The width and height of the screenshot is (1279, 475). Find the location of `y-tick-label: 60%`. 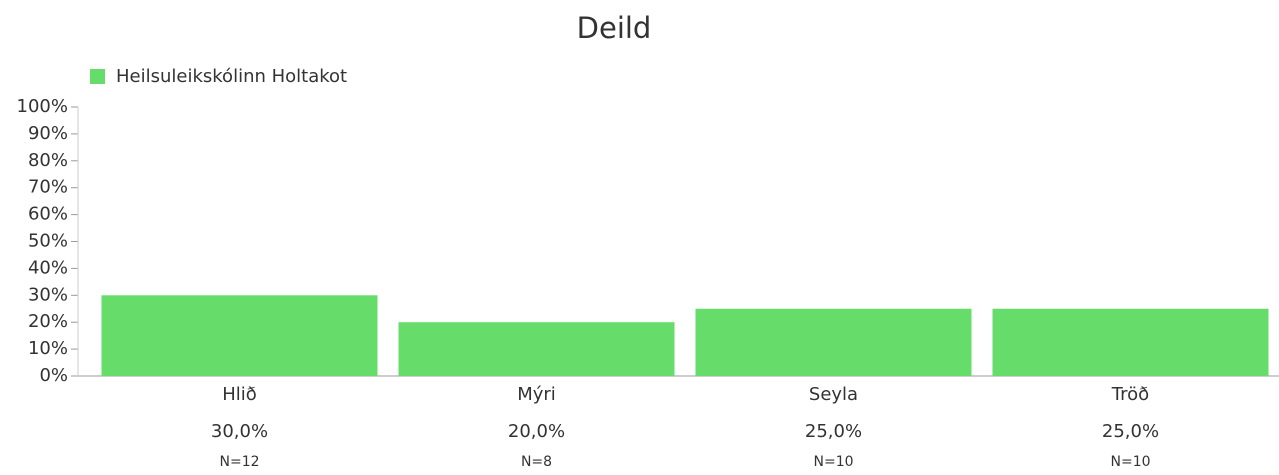

y-tick-label: 60% is located at coordinates (48, 214).